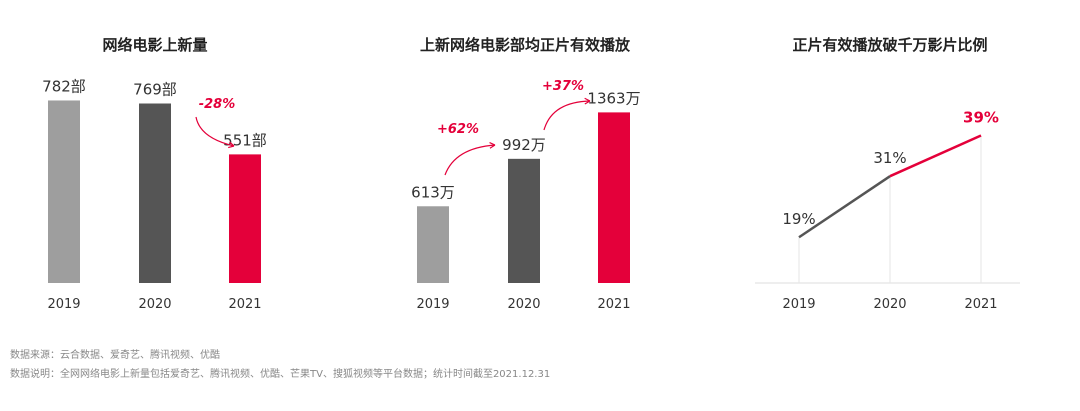 Image resolution: width=1080 pixels, height=411 pixels. I want to click on chart1-value-label: 551部, so click(245, 140).